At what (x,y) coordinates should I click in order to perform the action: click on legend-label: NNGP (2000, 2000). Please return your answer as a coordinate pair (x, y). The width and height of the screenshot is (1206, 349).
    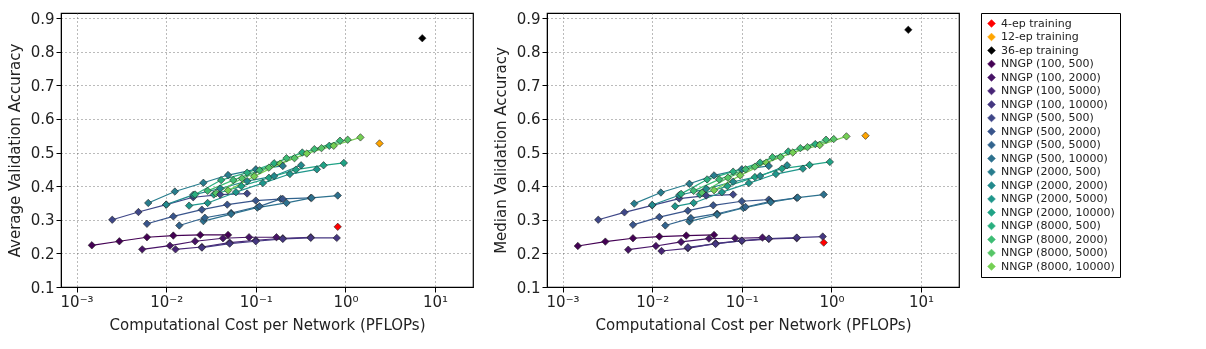
    Looking at the image, I should click on (1054, 185).